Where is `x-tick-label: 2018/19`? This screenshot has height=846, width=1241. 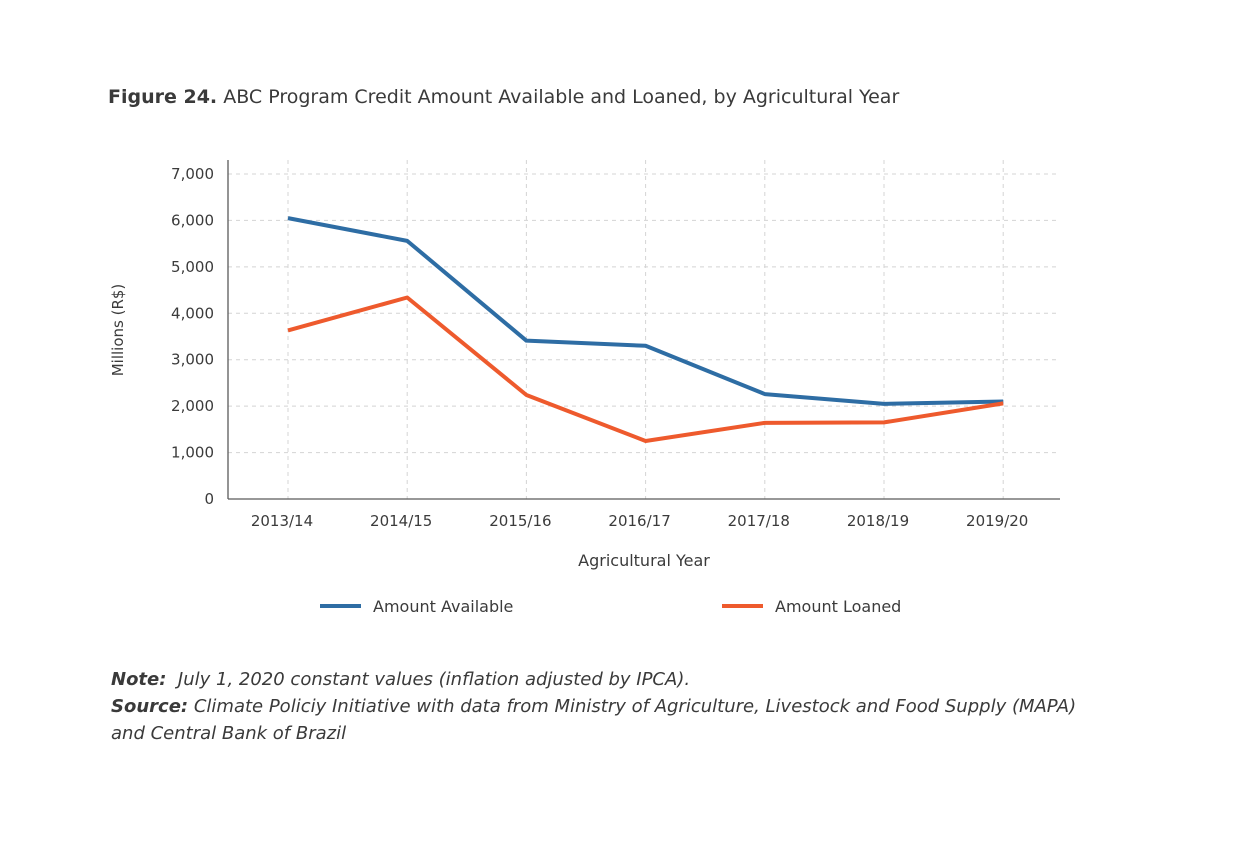
x-tick-label: 2018/19 is located at coordinates (878, 521).